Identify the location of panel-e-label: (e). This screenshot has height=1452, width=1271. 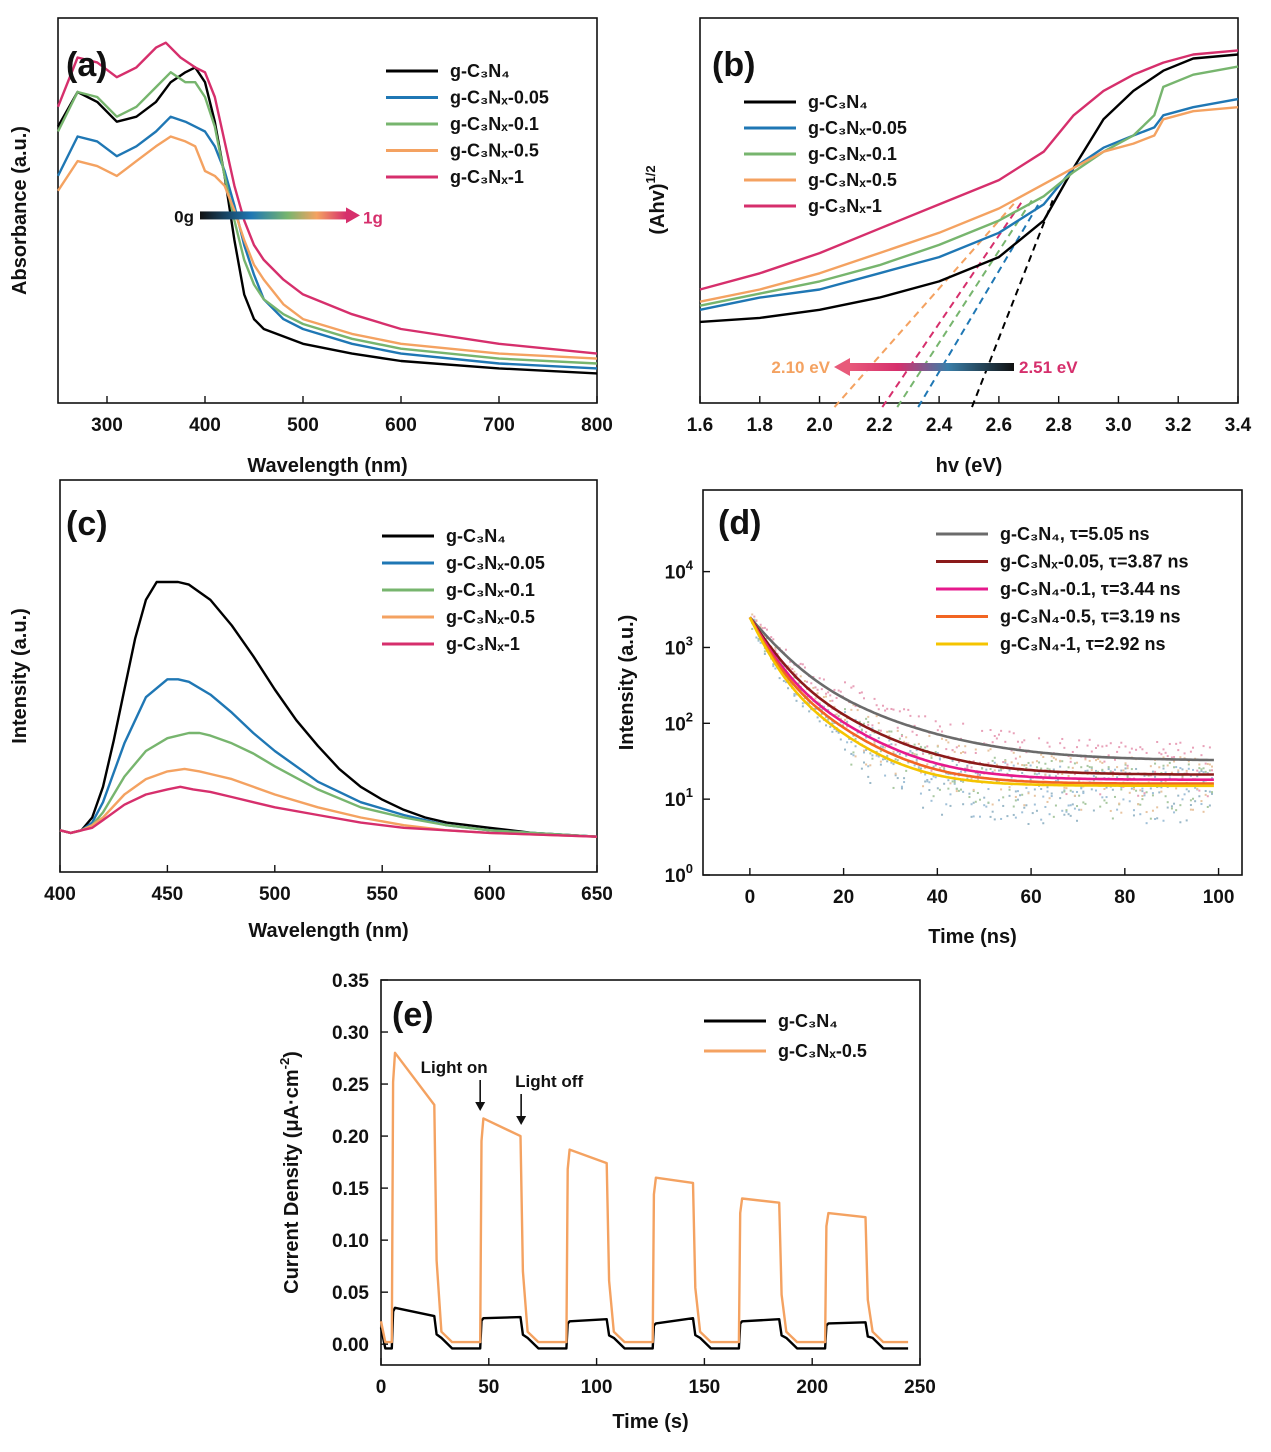
(413, 1015).